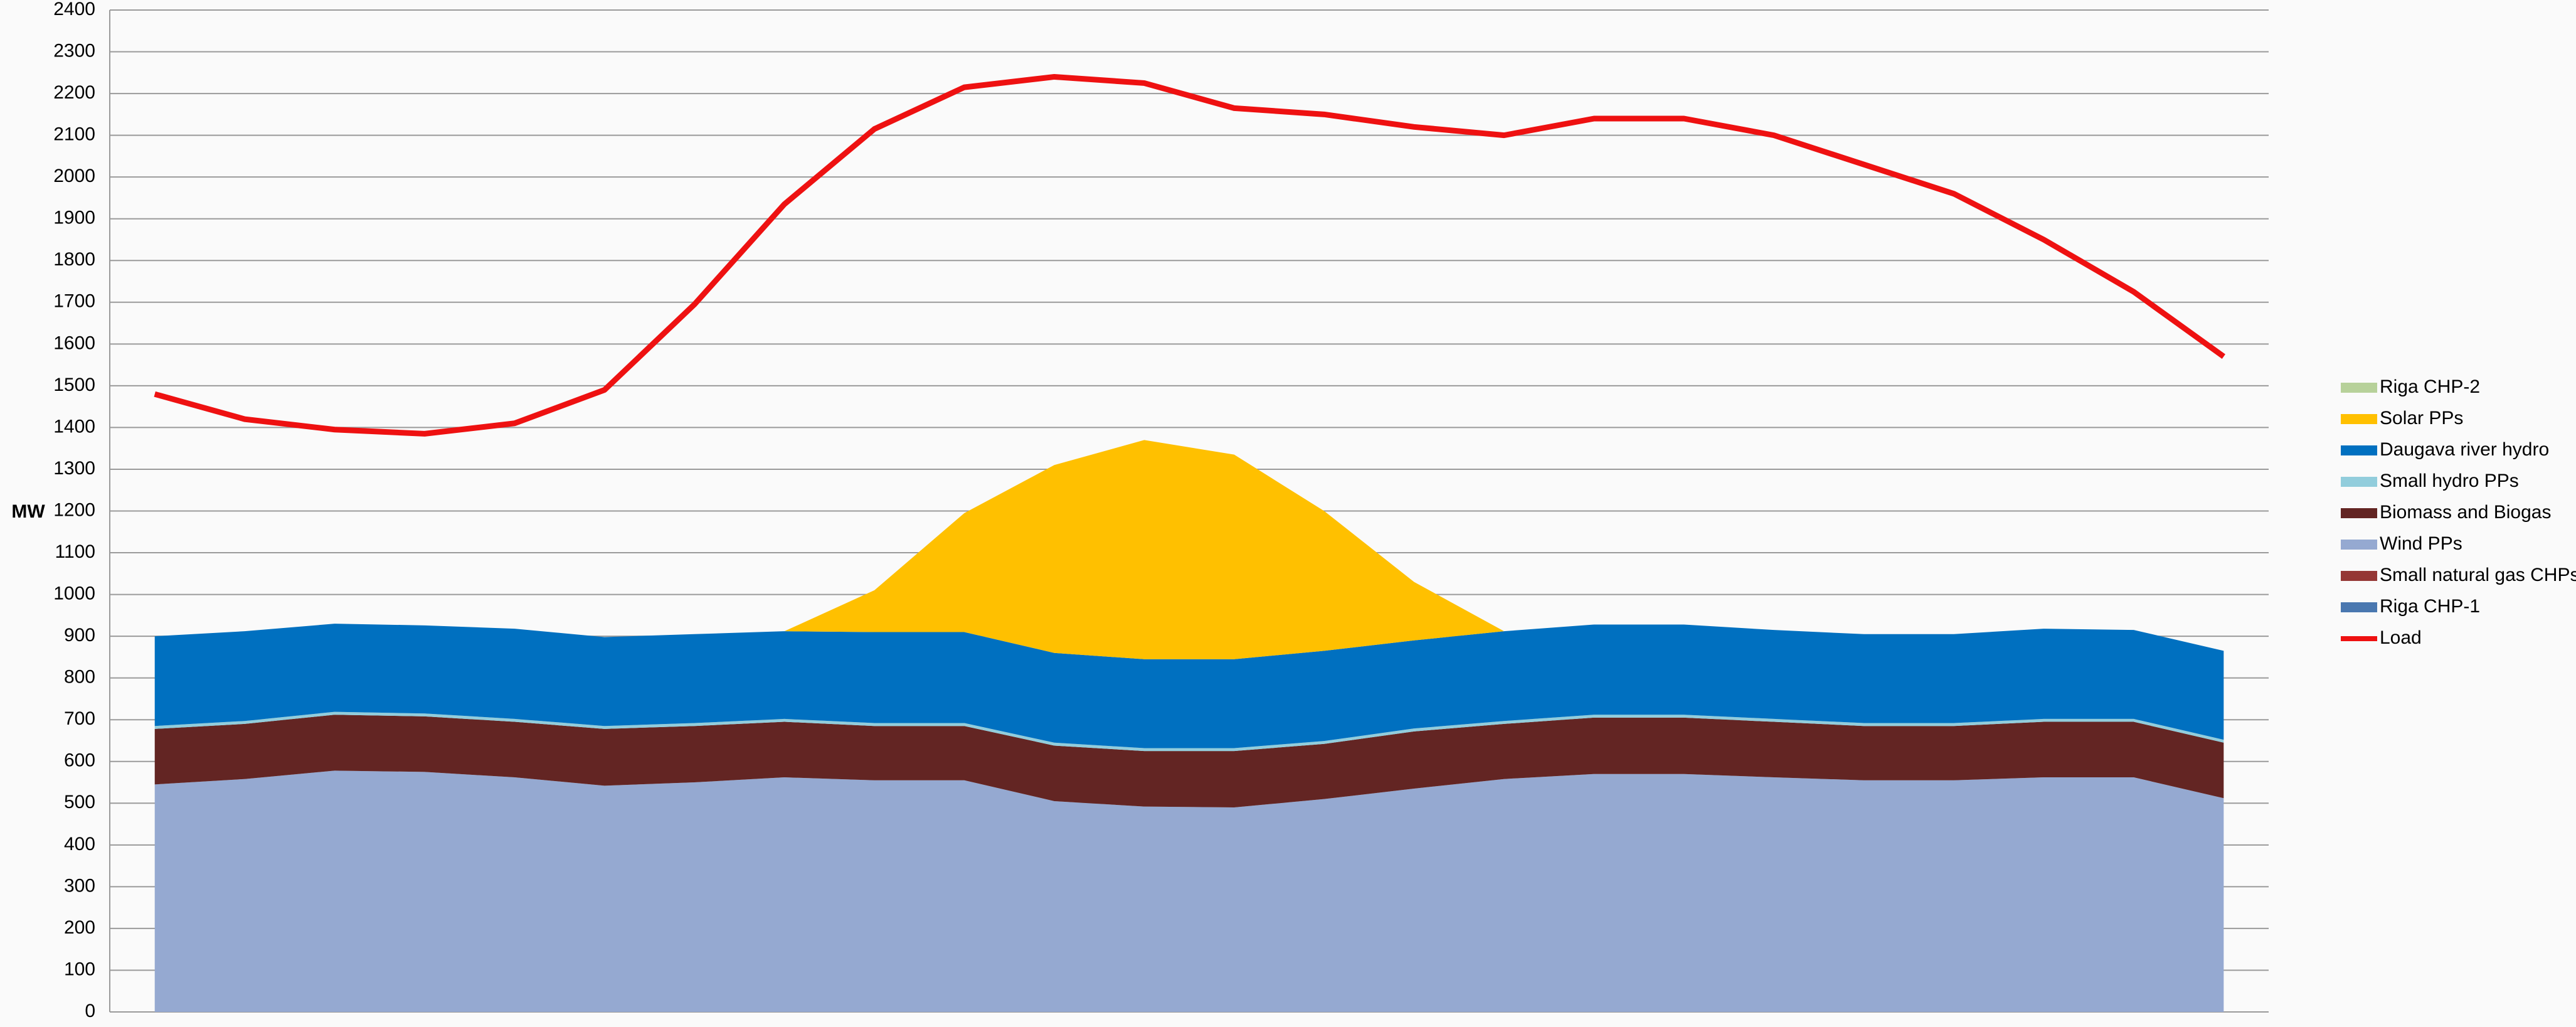  Describe the element at coordinates (79, 969) in the screenshot. I see `y-tick-label: 100` at that location.